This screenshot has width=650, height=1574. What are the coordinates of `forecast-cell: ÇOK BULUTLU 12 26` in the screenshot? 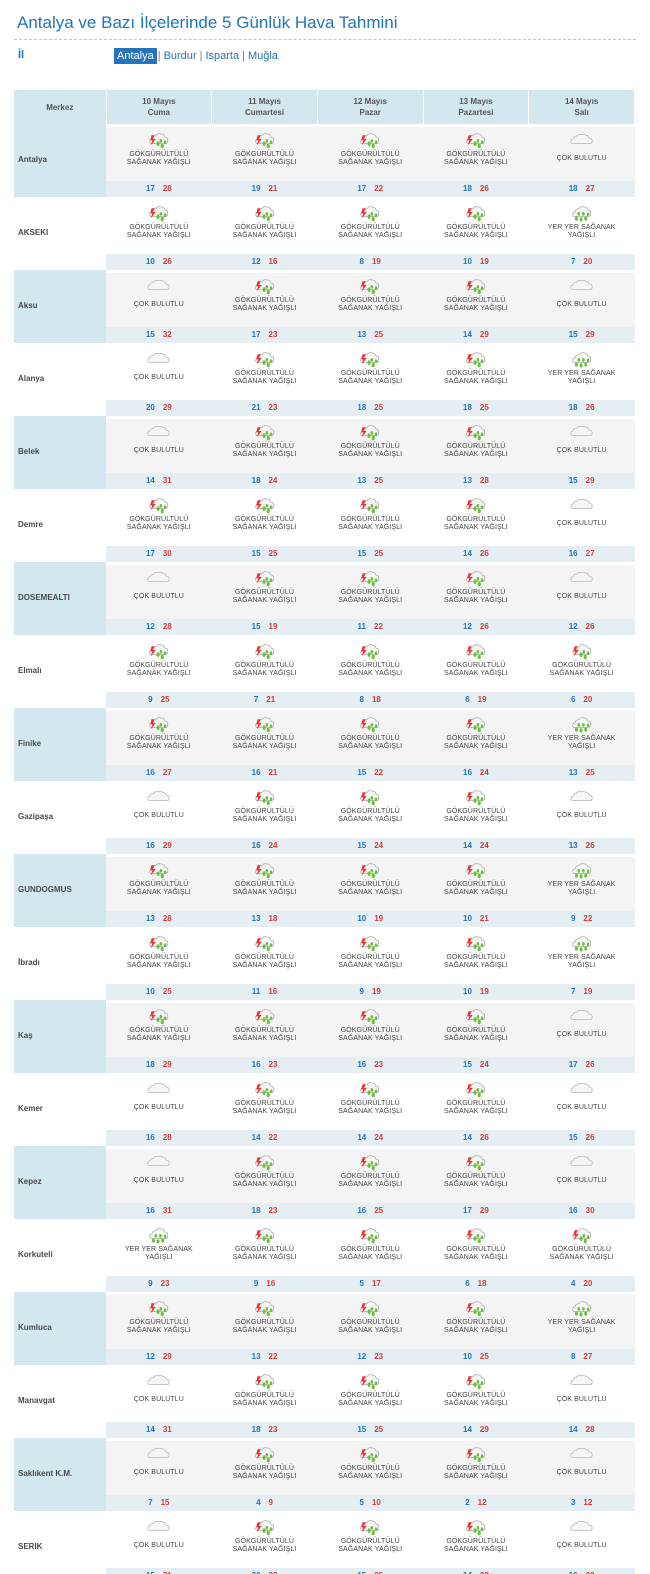 It's located at (581, 598).